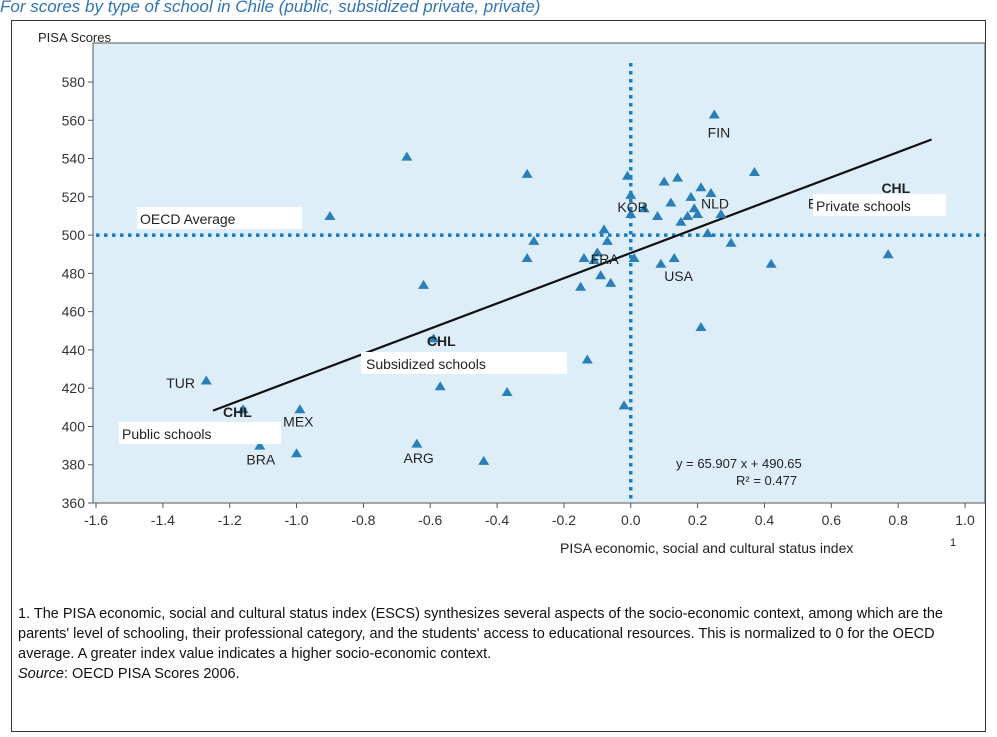 The image size is (997, 737). I want to click on x-tick-label: 1.0, so click(965, 520).